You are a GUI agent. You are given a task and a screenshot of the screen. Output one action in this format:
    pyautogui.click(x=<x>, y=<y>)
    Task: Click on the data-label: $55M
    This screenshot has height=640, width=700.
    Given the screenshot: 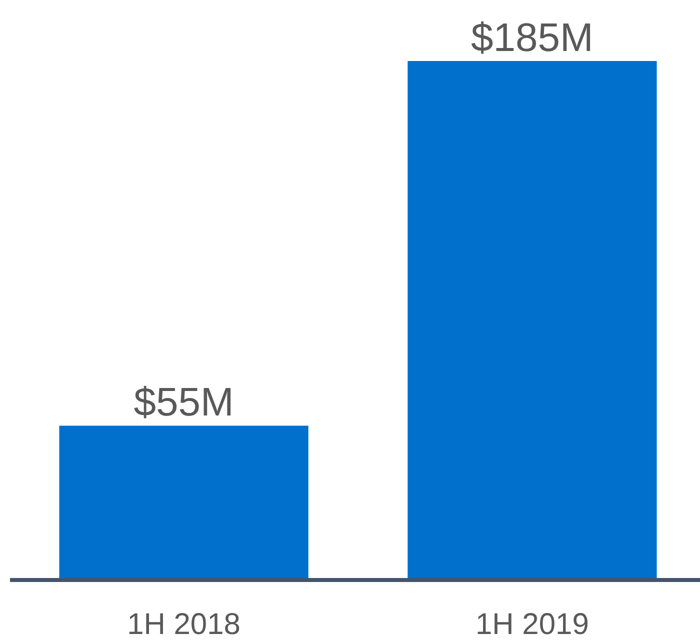 What is the action you would take?
    pyautogui.click(x=184, y=402)
    